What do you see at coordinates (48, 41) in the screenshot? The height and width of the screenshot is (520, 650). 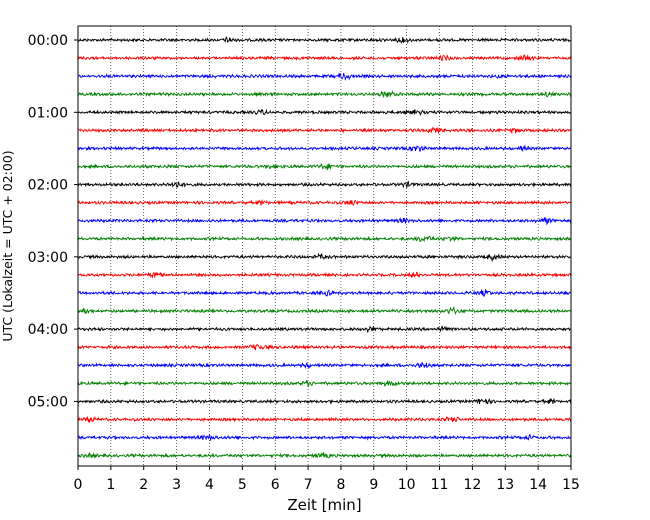 I see `y-tick-label: 00:00` at bounding box center [48, 41].